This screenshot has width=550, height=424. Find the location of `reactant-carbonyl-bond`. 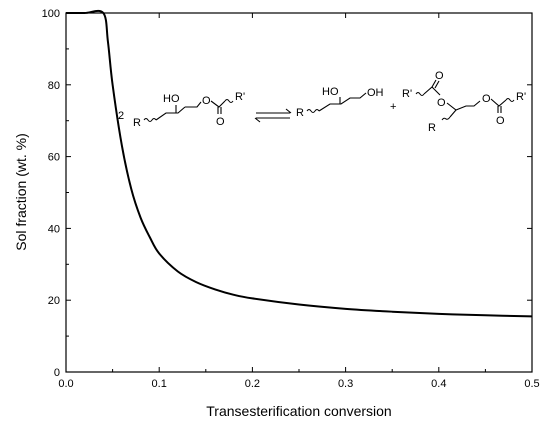

reactant-carbonyl-bond is located at coordinates (219, 110).